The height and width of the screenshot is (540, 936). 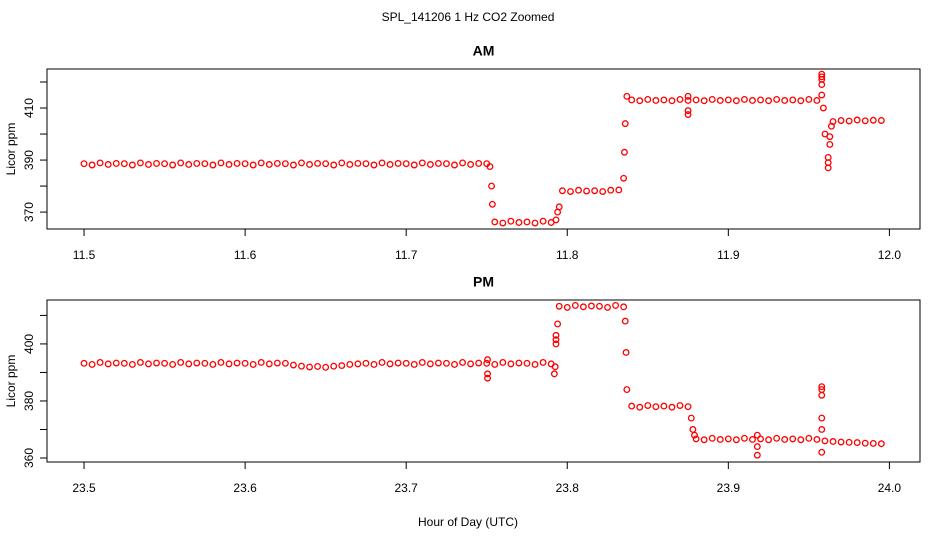 What do you see at coordinates (729, 488) in the screenshot?
I see `x-tick-label: 23.9` at bounding box center [729, 488].